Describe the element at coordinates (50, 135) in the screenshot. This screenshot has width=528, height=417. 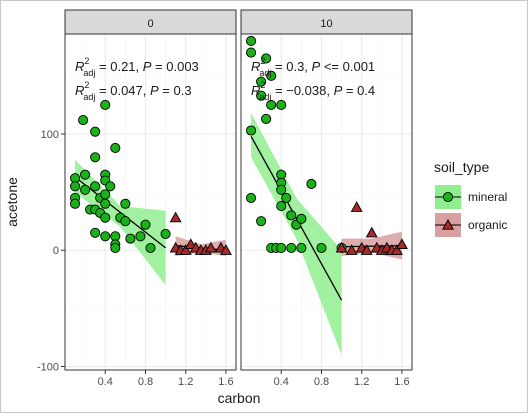
I see `y-tick-label: 100` at that location.